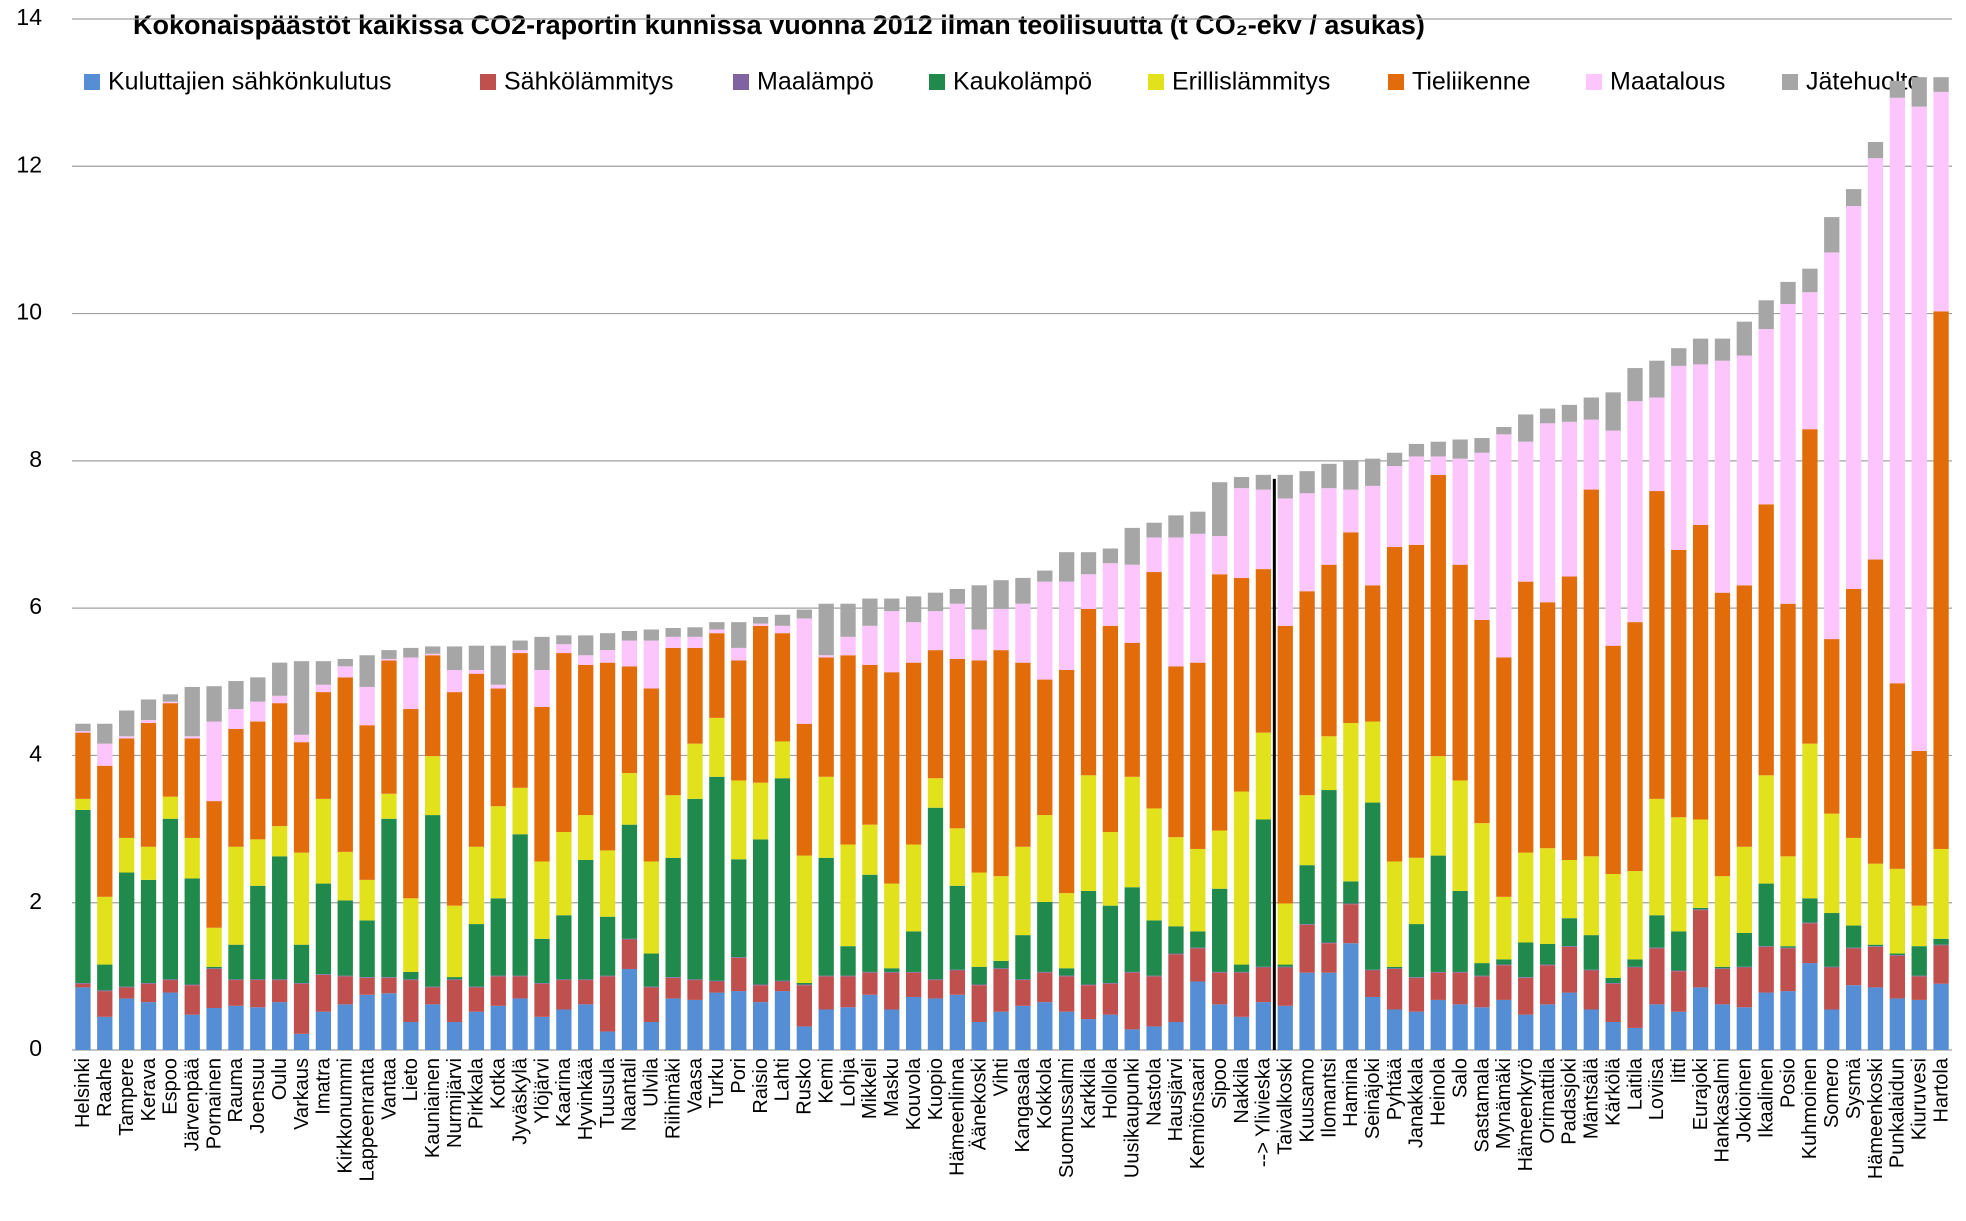  I want to click on y-tick-label: 8, so click(35, 459).